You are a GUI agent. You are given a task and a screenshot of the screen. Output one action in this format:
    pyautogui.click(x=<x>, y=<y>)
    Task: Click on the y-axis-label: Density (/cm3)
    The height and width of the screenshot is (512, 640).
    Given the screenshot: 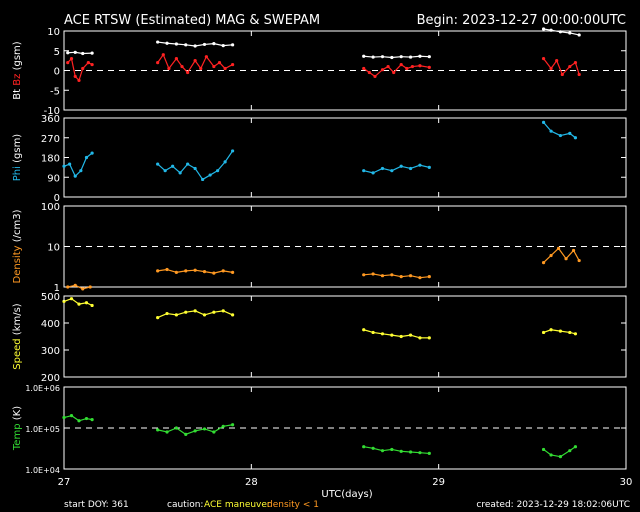 What is the action you would take?
    pyautogui.click(x=17, y=246)
    